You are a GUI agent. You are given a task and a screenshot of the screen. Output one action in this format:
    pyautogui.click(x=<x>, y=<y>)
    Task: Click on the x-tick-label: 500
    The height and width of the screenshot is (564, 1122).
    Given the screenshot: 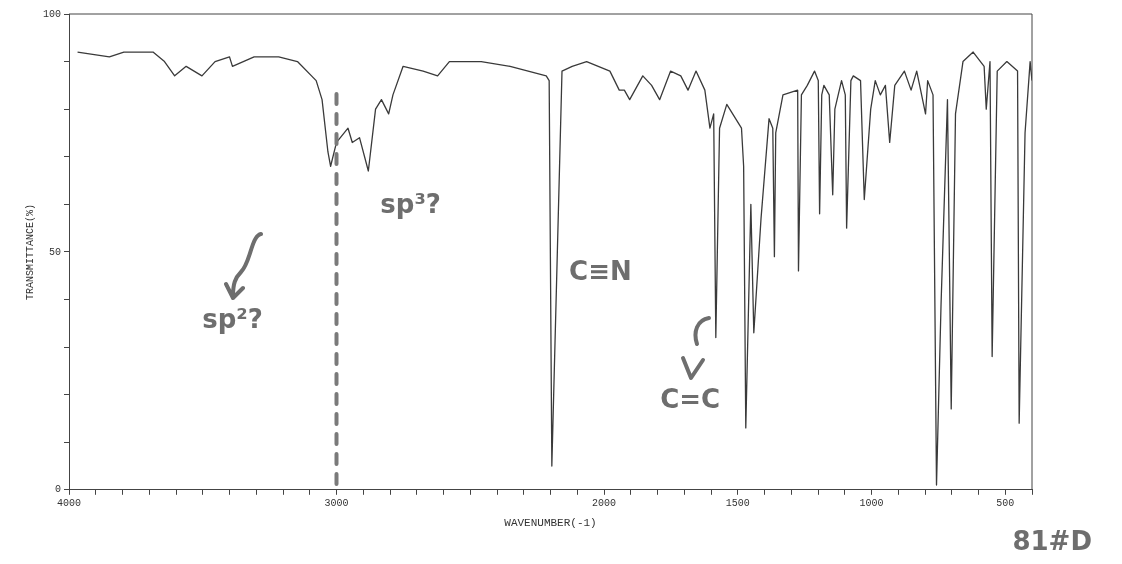 What is the action you would take?
    pyautogui.click(x=1005, y=504)
    